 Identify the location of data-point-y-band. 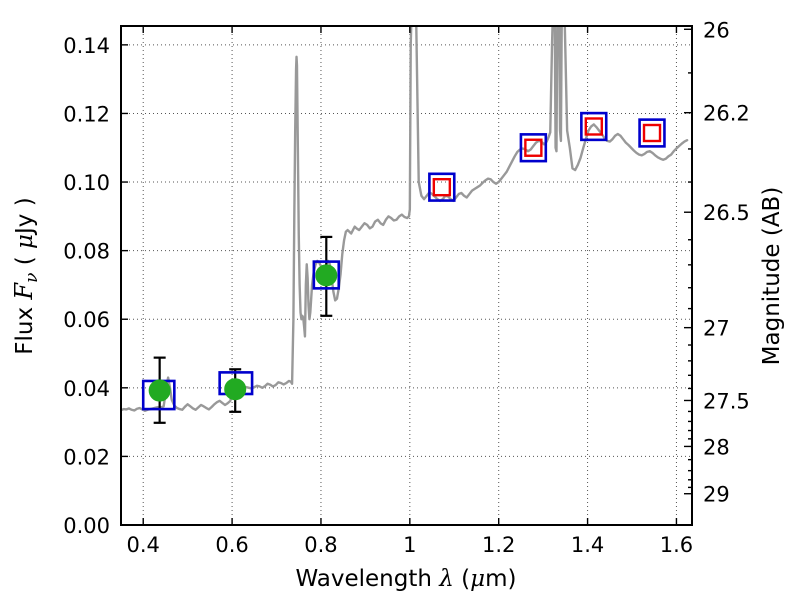
(442, 187).